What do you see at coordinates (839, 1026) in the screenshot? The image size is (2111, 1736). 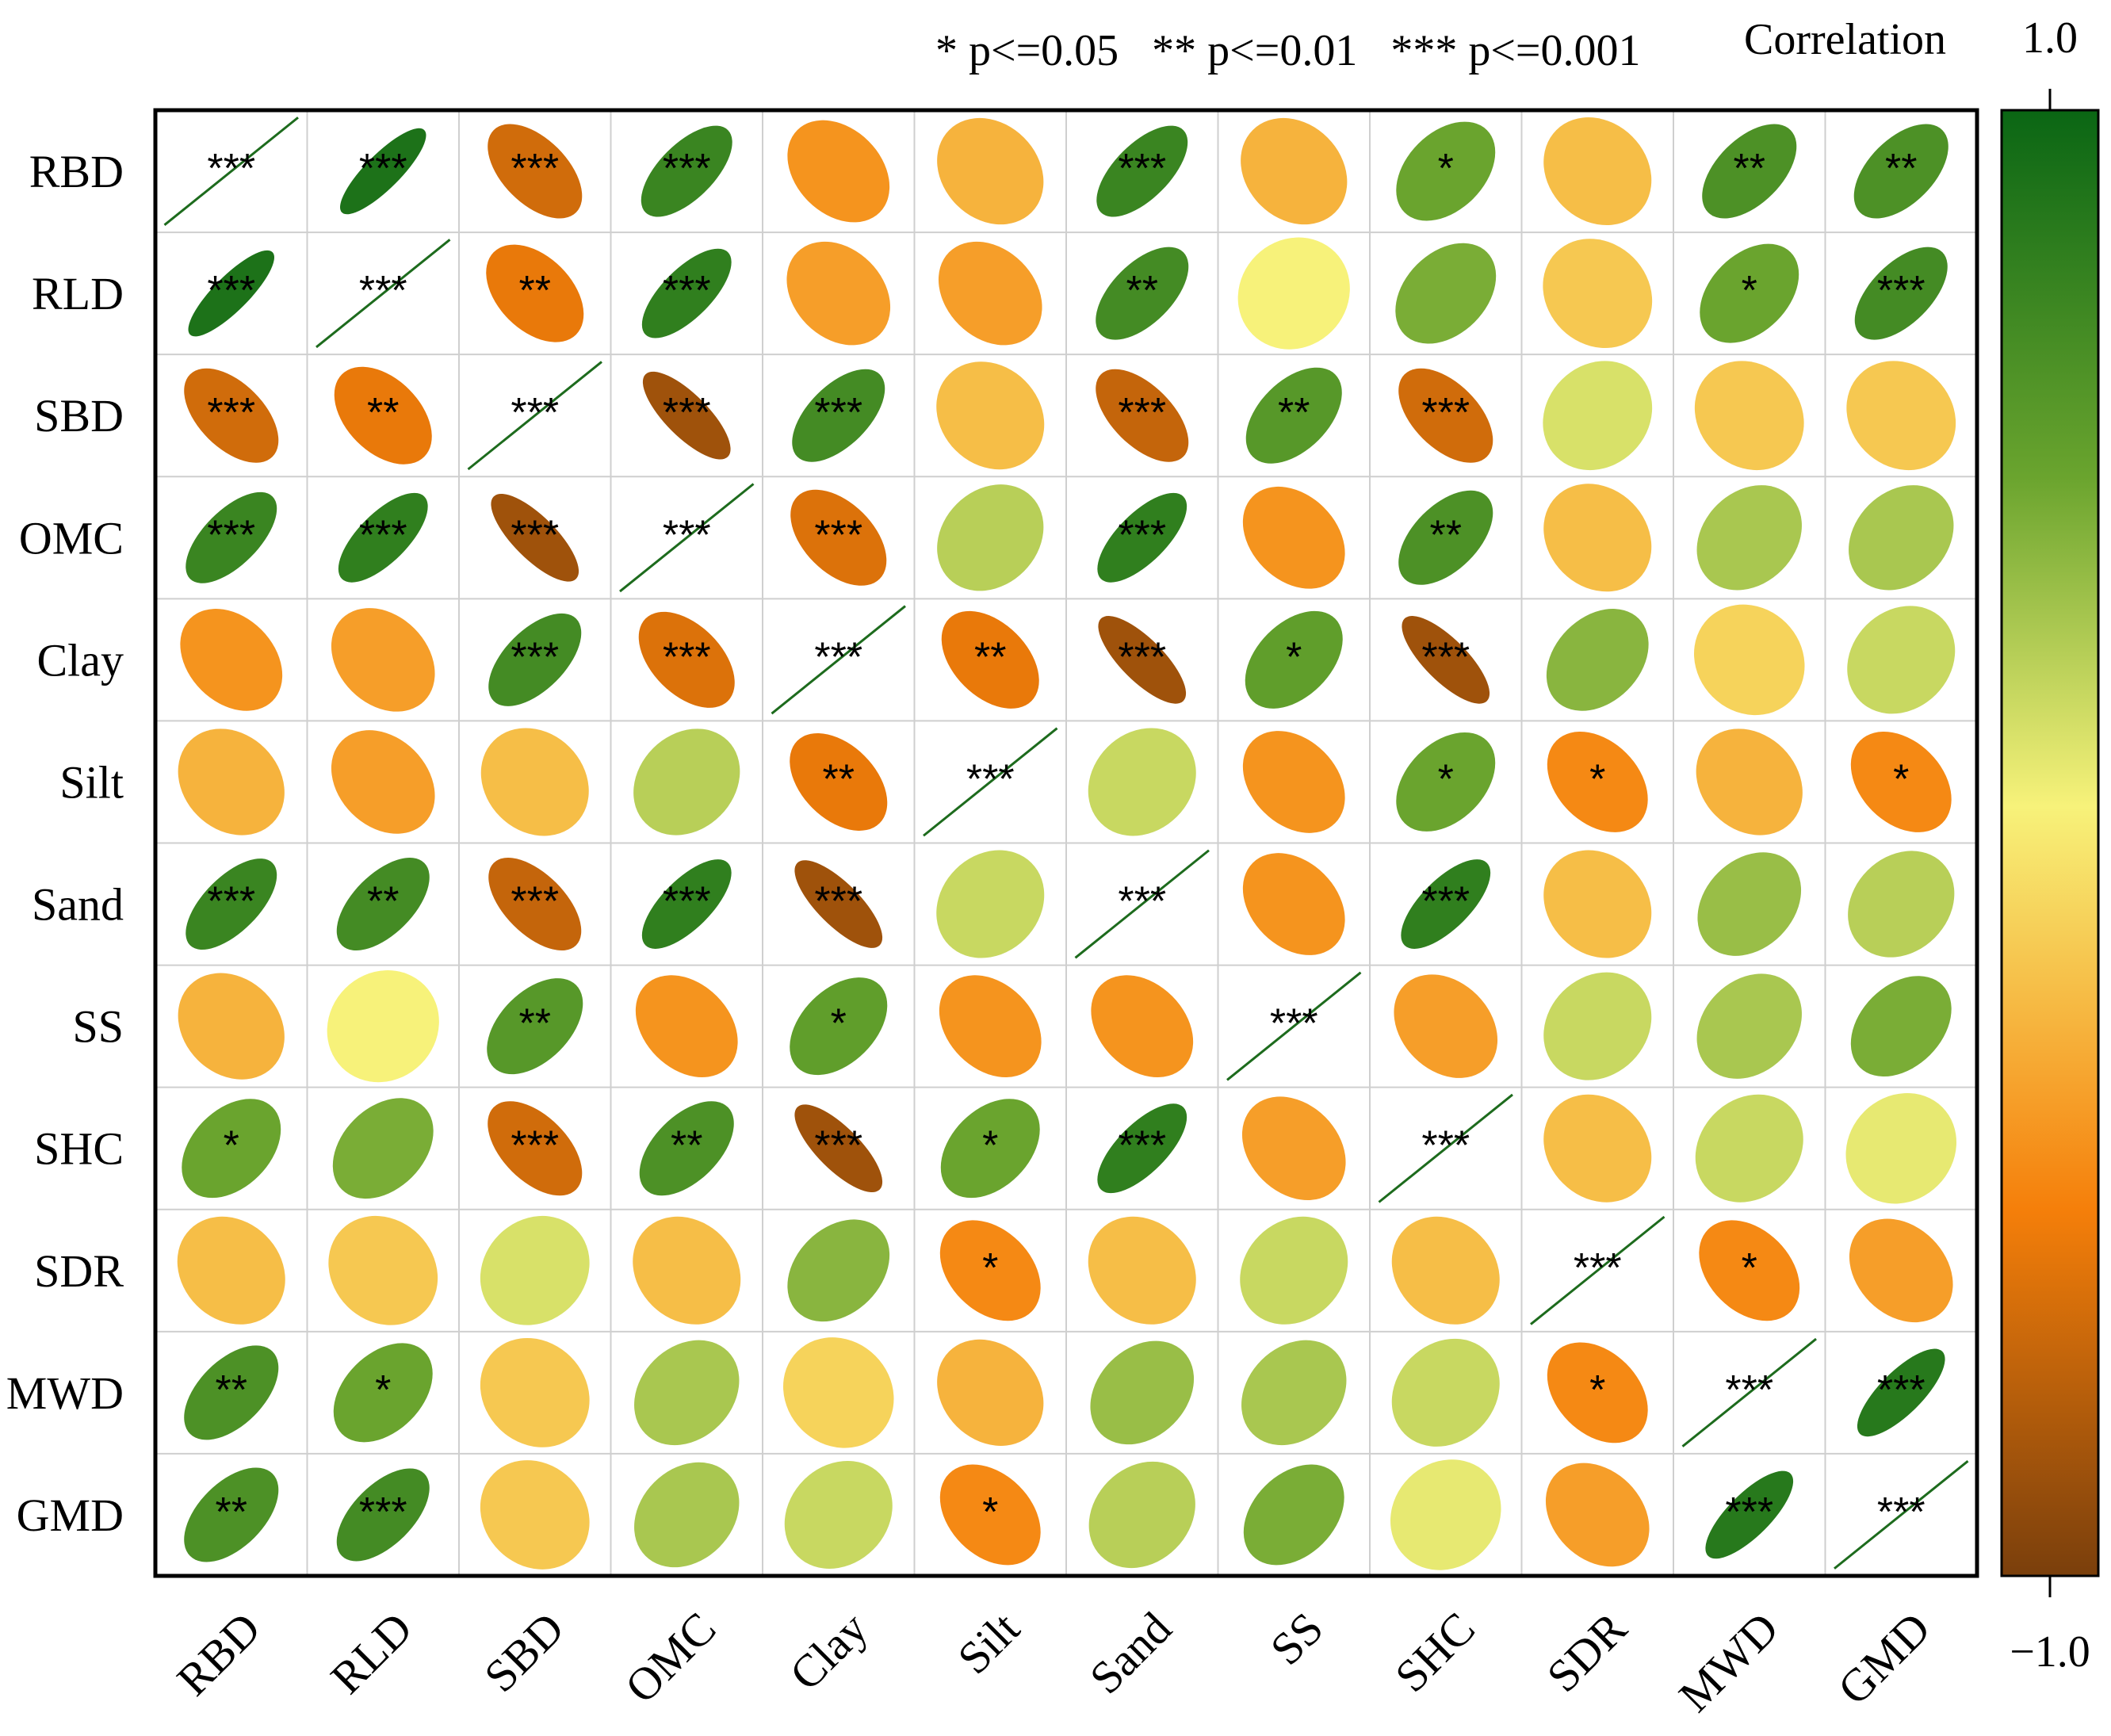 I see `cell-SS-Clay: *` at bounding box center [839, 1026].